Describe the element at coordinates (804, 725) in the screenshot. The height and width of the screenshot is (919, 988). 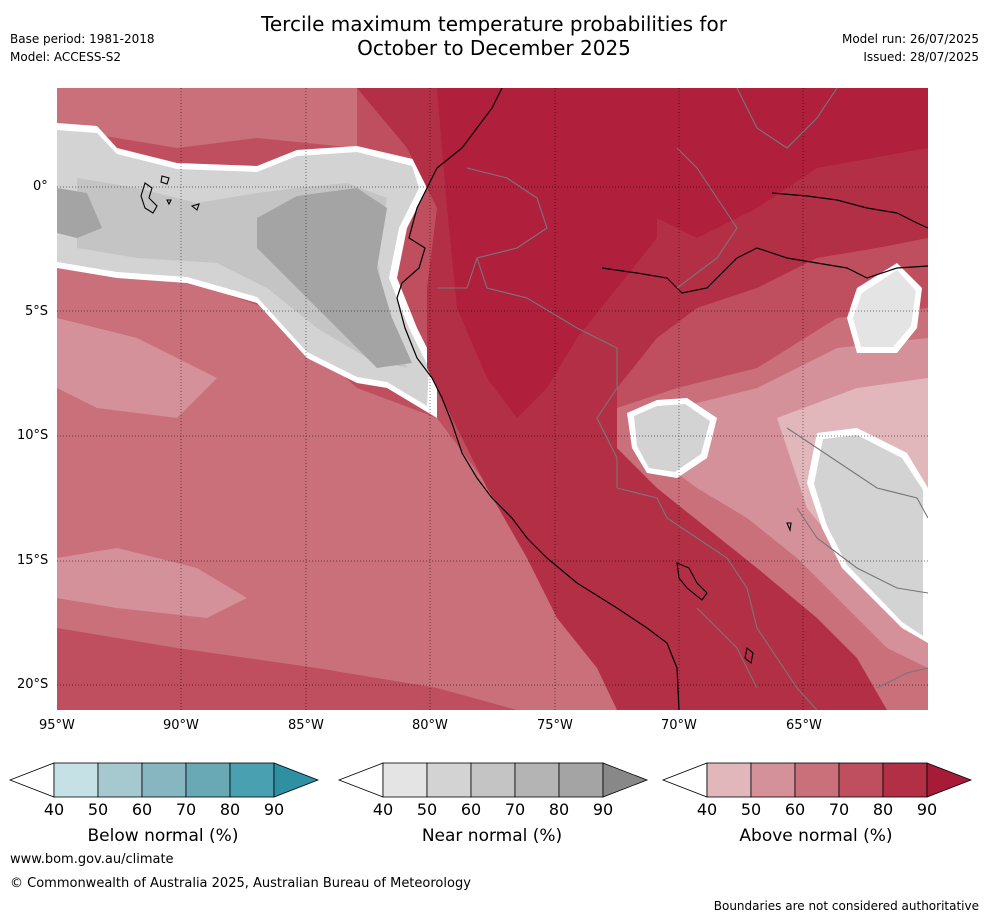
I see `lon-tick-label: 65°W` at that location.